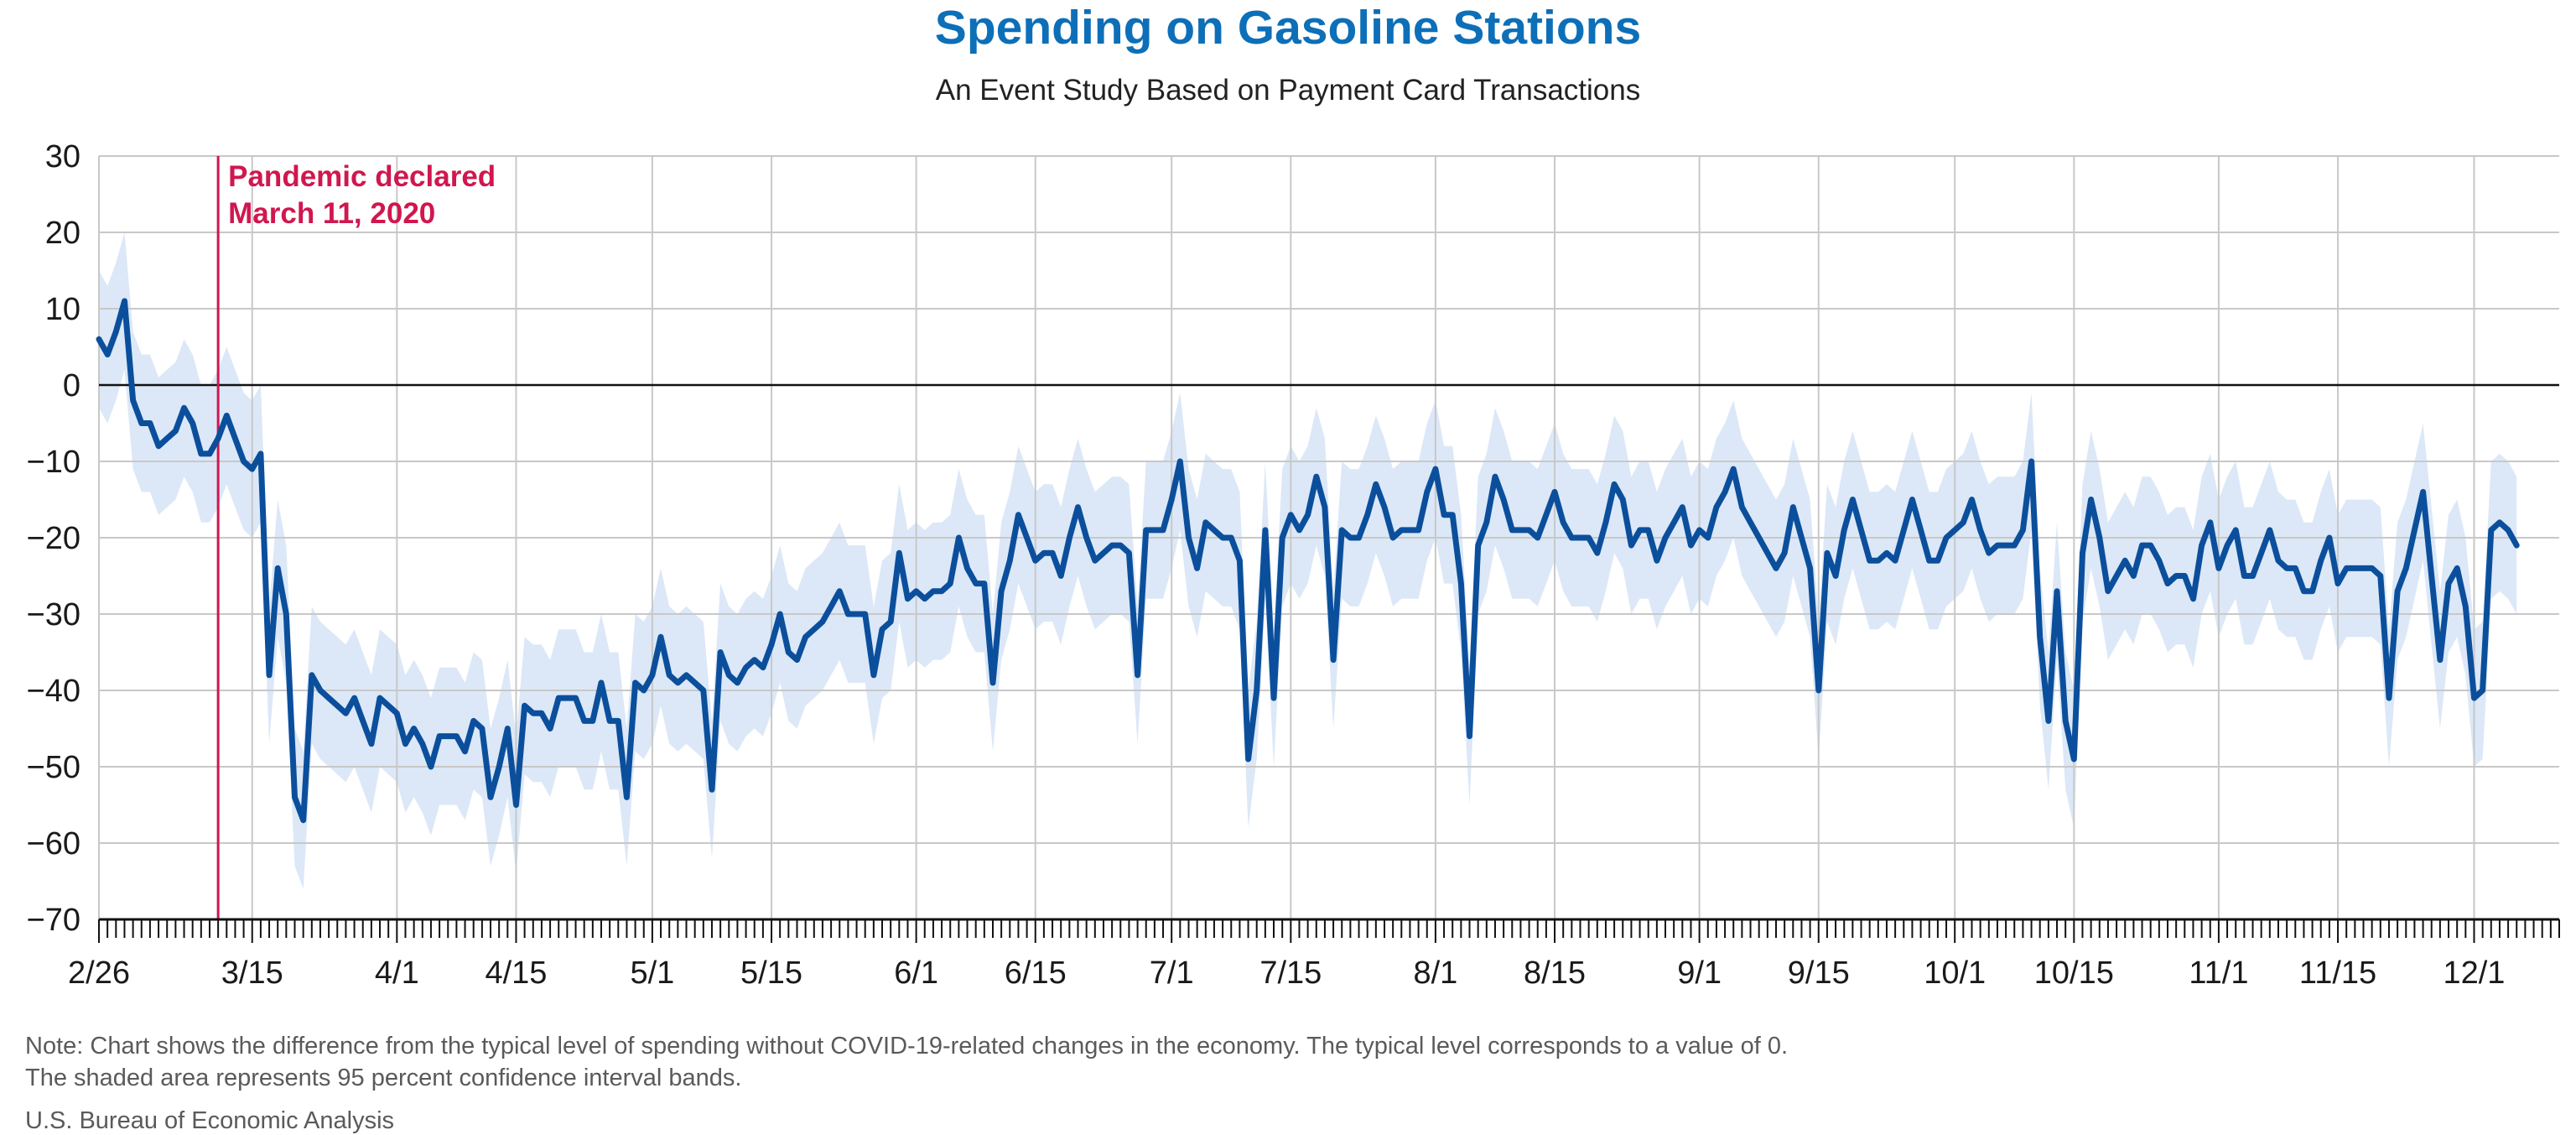  Describe the element at coordinates (1819, 973) in the screenshot. I see `x-tick-label: 9/15` at that location.